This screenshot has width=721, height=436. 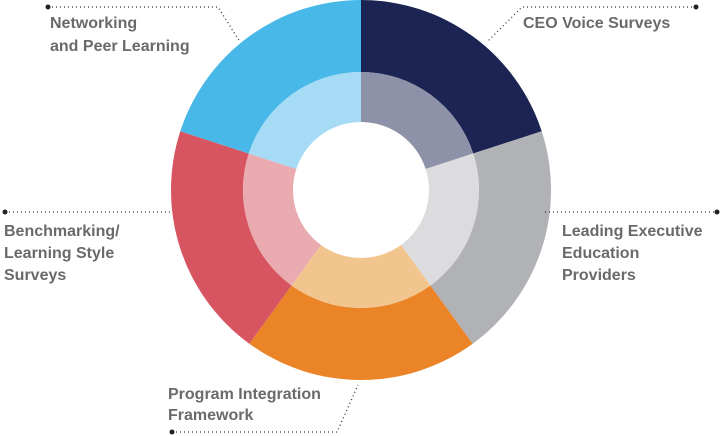 I want to click on label: CEO Voice Surveys, so click(x=596, y=23).